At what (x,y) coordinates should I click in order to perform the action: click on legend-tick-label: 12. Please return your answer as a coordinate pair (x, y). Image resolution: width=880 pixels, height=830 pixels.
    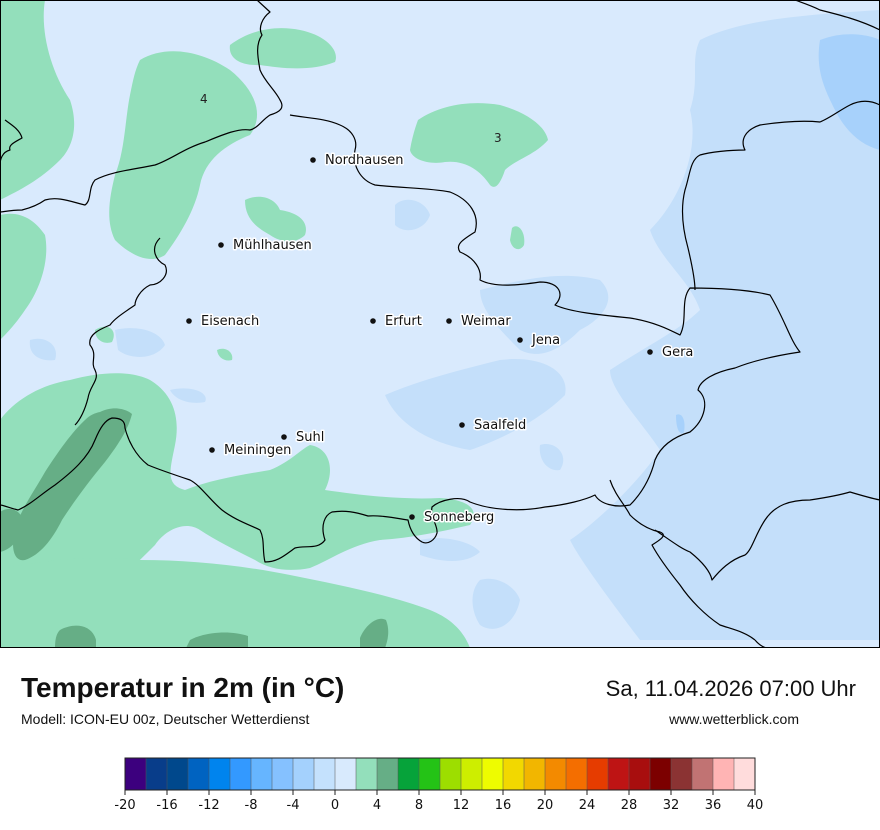
    Looking at the image, I should click on (461, 805).